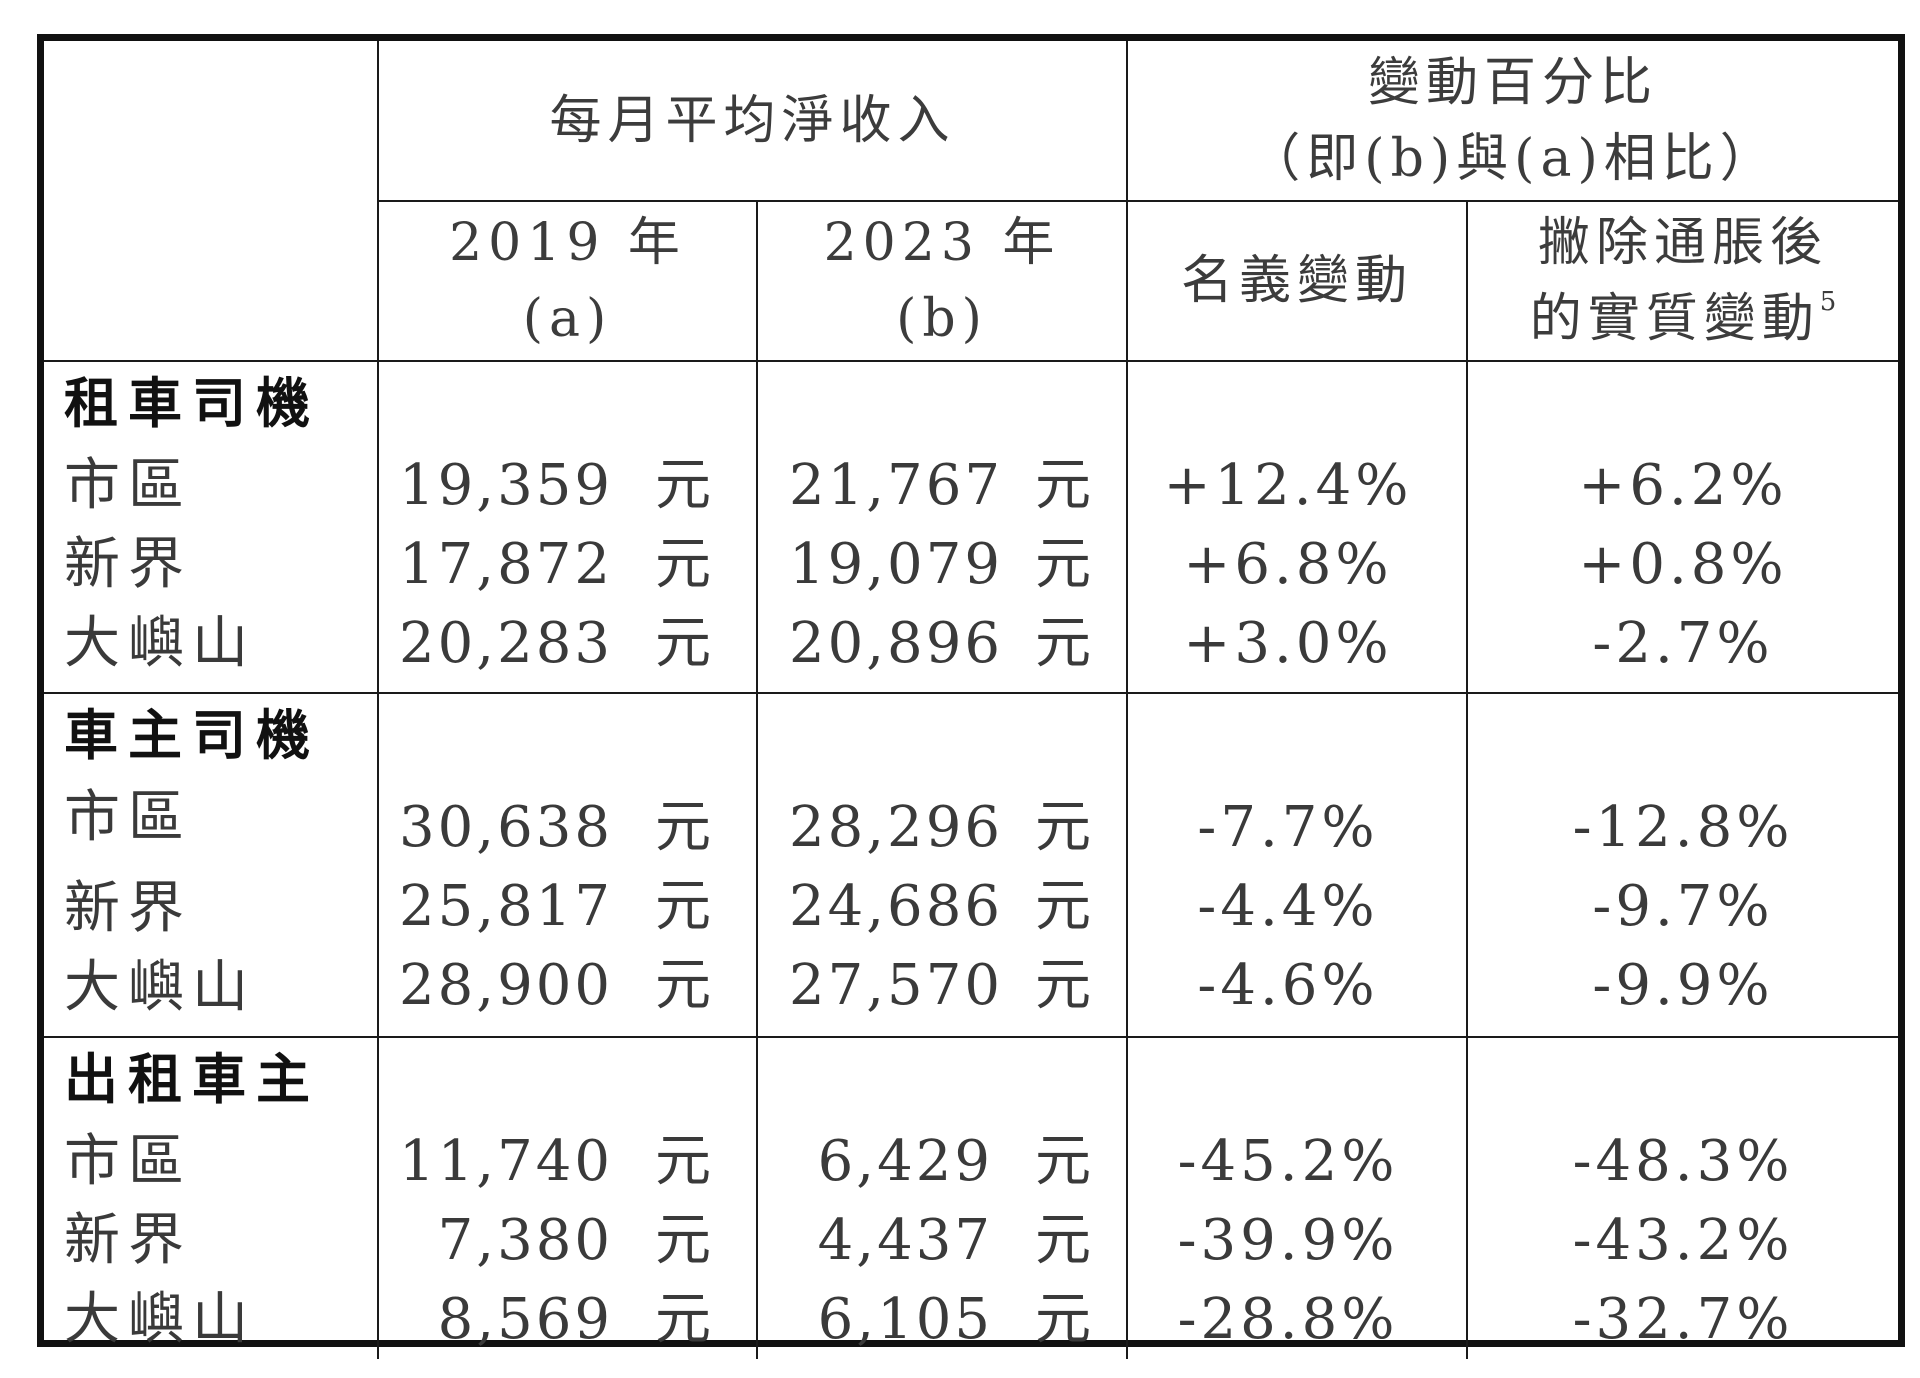  I want to click on nominal-change-label: 名義變動, so click(1297, 281).